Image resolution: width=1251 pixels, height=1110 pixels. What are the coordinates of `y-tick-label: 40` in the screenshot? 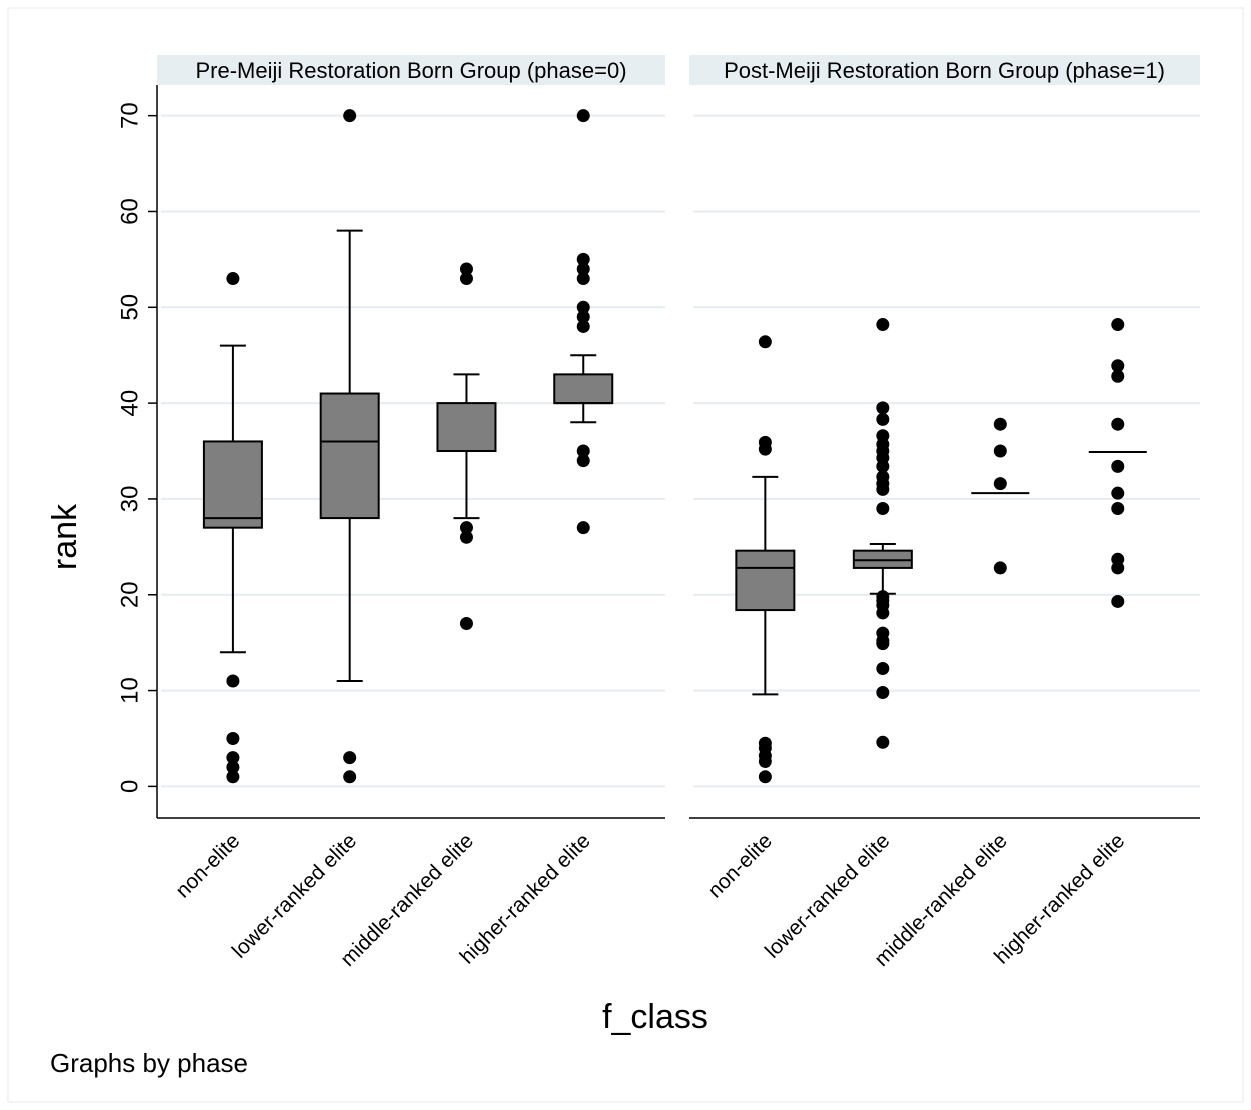 It's located at (129, 403).